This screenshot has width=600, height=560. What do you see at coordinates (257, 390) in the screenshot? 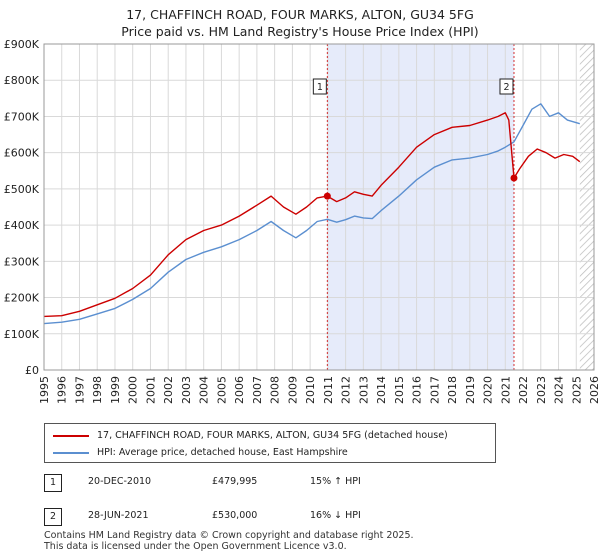
I see `x-tick-label: 2007` at bounding box center [257, 390].